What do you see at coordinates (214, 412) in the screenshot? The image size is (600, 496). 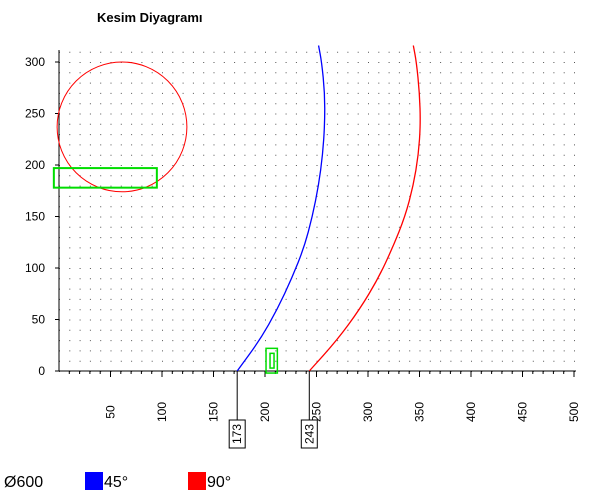 I see `x-tick-label: 150` at bounding box center [214, 412].